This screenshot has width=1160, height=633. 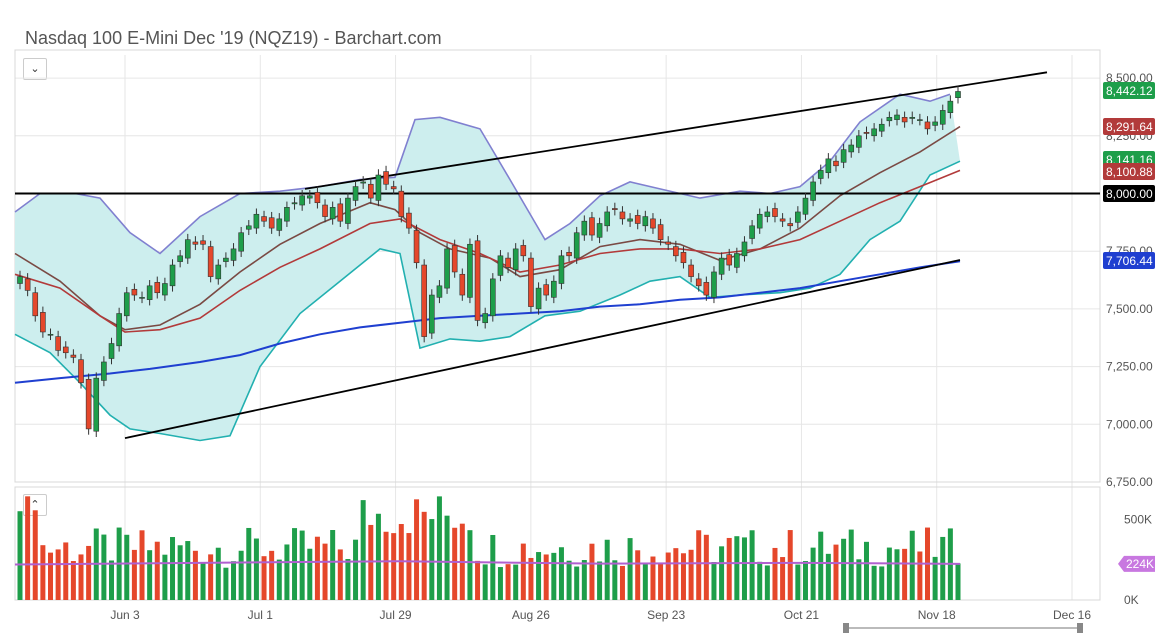 I want to click on y-tick-label: 7,500.00, so click(x=1129, y=309).